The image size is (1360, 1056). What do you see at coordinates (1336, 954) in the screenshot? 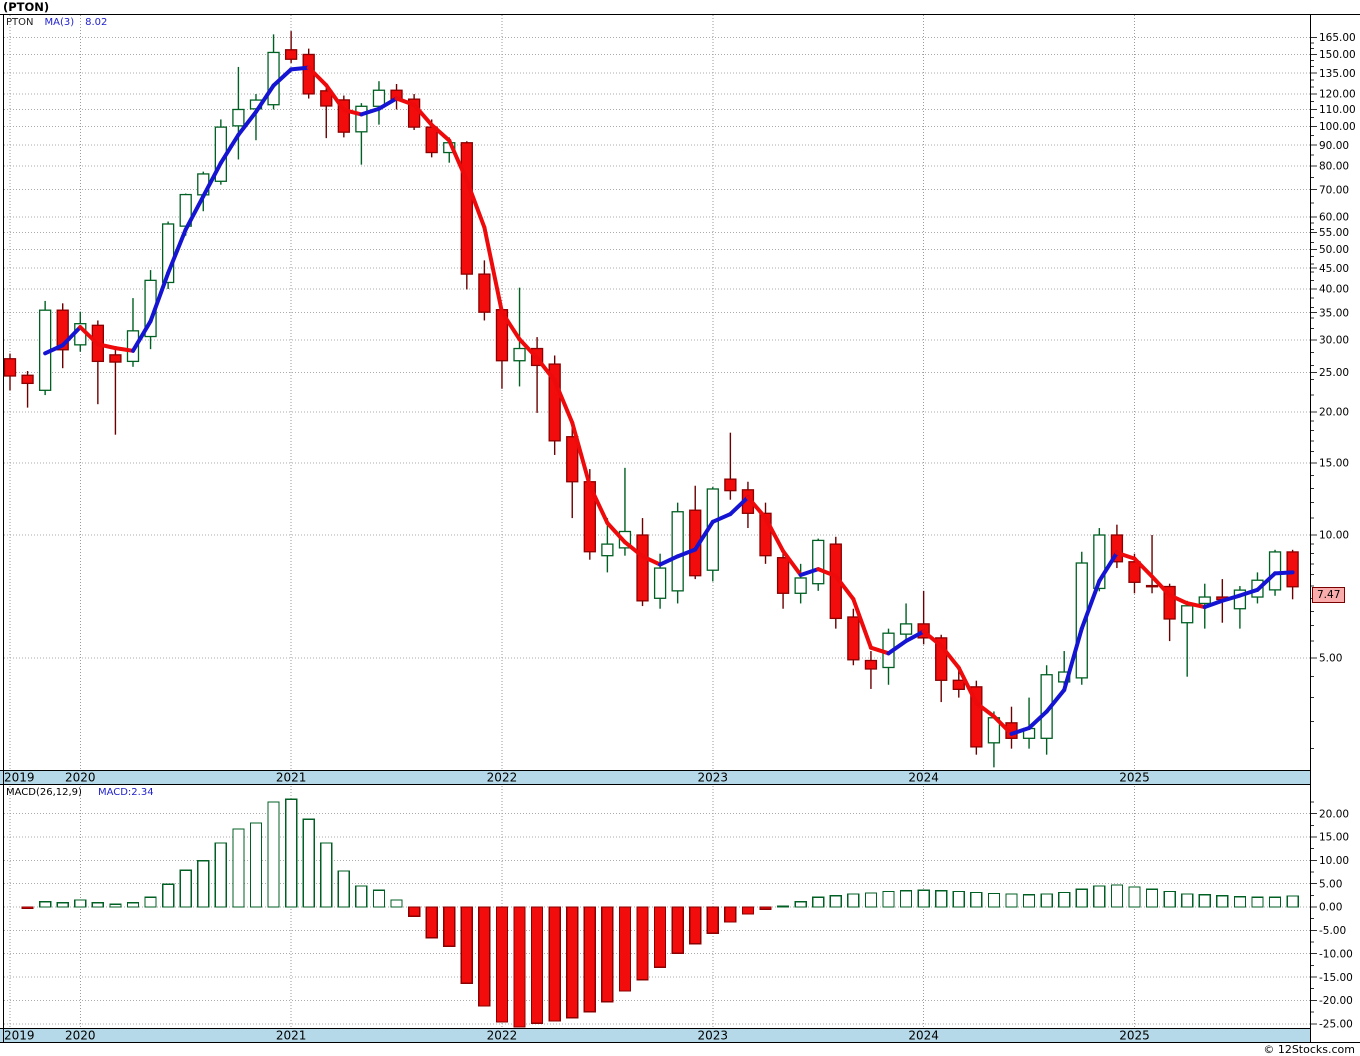
I see `axis-tick-label: -10.00` at bounding box center [1336, 954].